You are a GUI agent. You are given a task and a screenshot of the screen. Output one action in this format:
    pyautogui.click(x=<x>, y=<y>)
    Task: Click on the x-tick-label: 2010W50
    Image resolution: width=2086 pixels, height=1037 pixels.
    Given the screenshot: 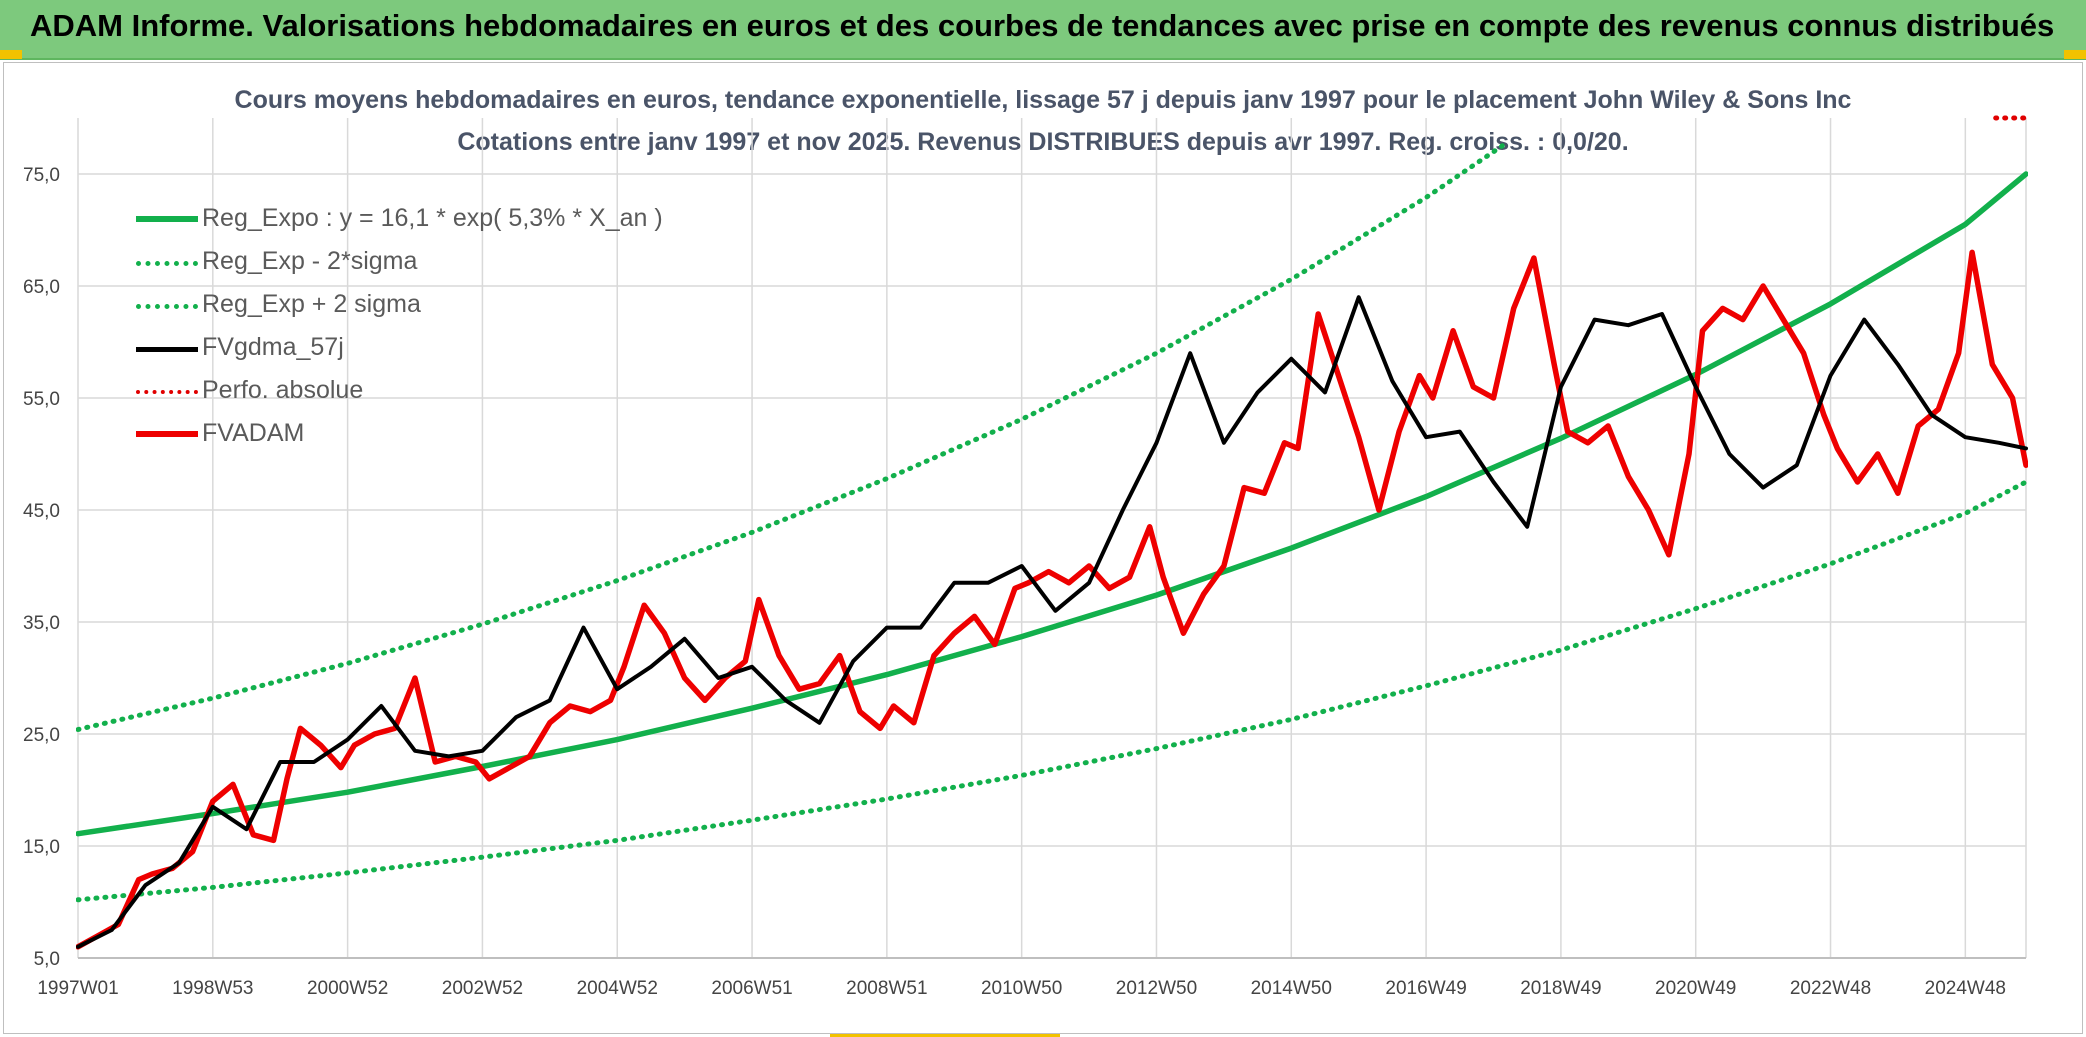 What is the action you would take?
    pyautogui.click(x=1021, y=988)
    